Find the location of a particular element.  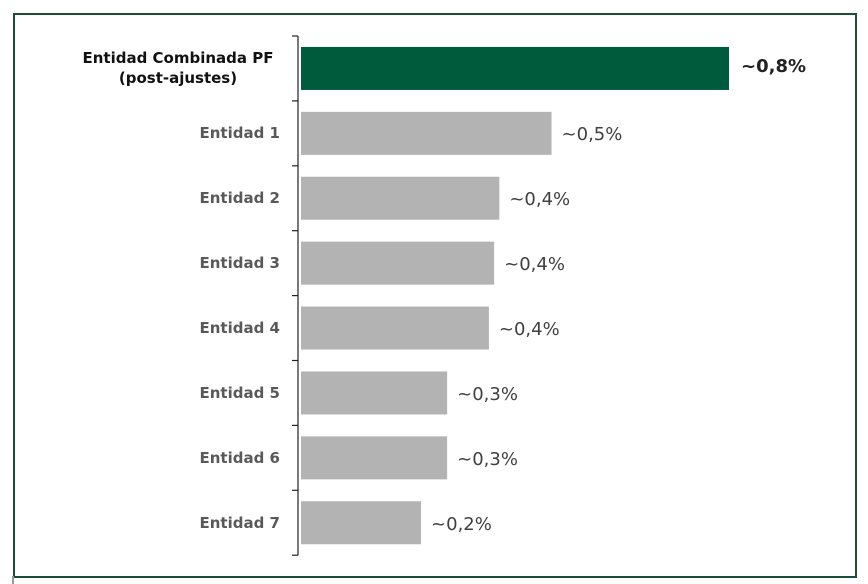

category-label: Entidad 6 is located at coordinates (240, 457).